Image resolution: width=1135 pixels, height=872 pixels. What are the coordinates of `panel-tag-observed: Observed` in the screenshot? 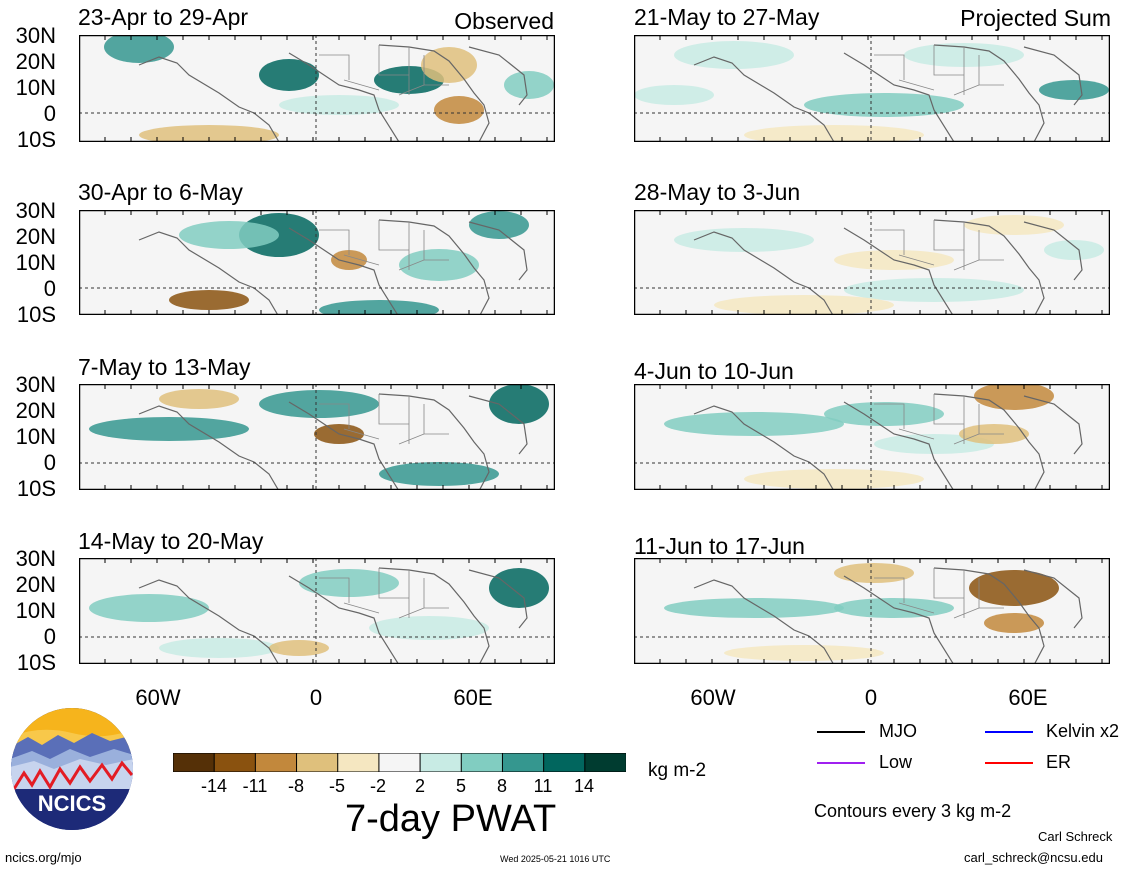 It's located at (504, 21).